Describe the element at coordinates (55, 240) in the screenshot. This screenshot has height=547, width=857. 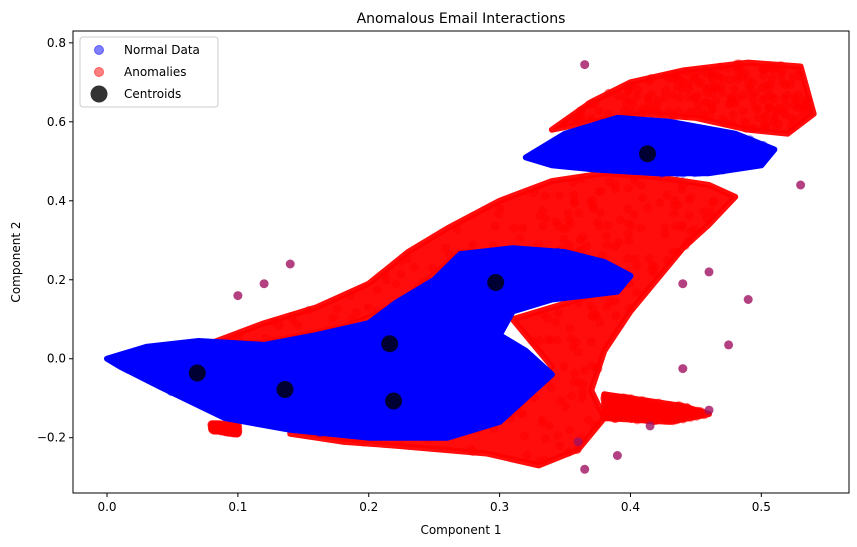
I see `y-axis: −0.2 0.0 0.2 0.4 0.6 0.8` at that location.